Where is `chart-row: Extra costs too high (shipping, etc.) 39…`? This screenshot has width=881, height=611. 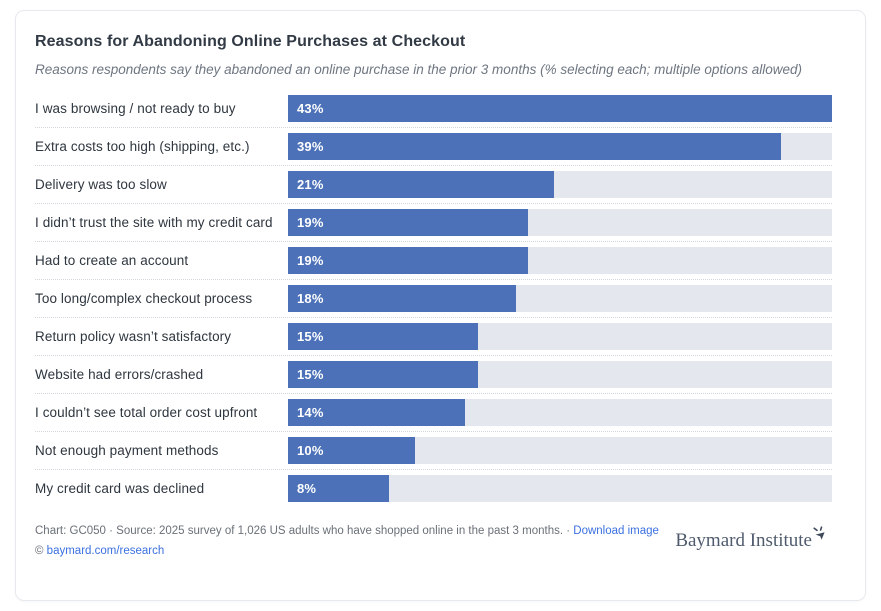
chart-row: Extra costs too high (shipping, etc.) 39… is located at coordinates (433, 147).